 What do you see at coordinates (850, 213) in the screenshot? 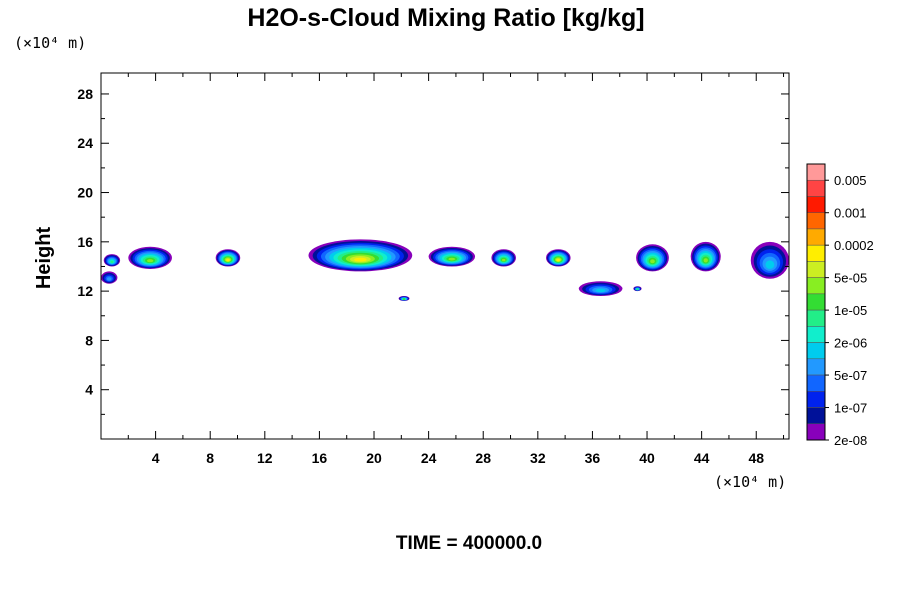
I see `colorbar-label: 0.001` at bounding box center [850, 213].